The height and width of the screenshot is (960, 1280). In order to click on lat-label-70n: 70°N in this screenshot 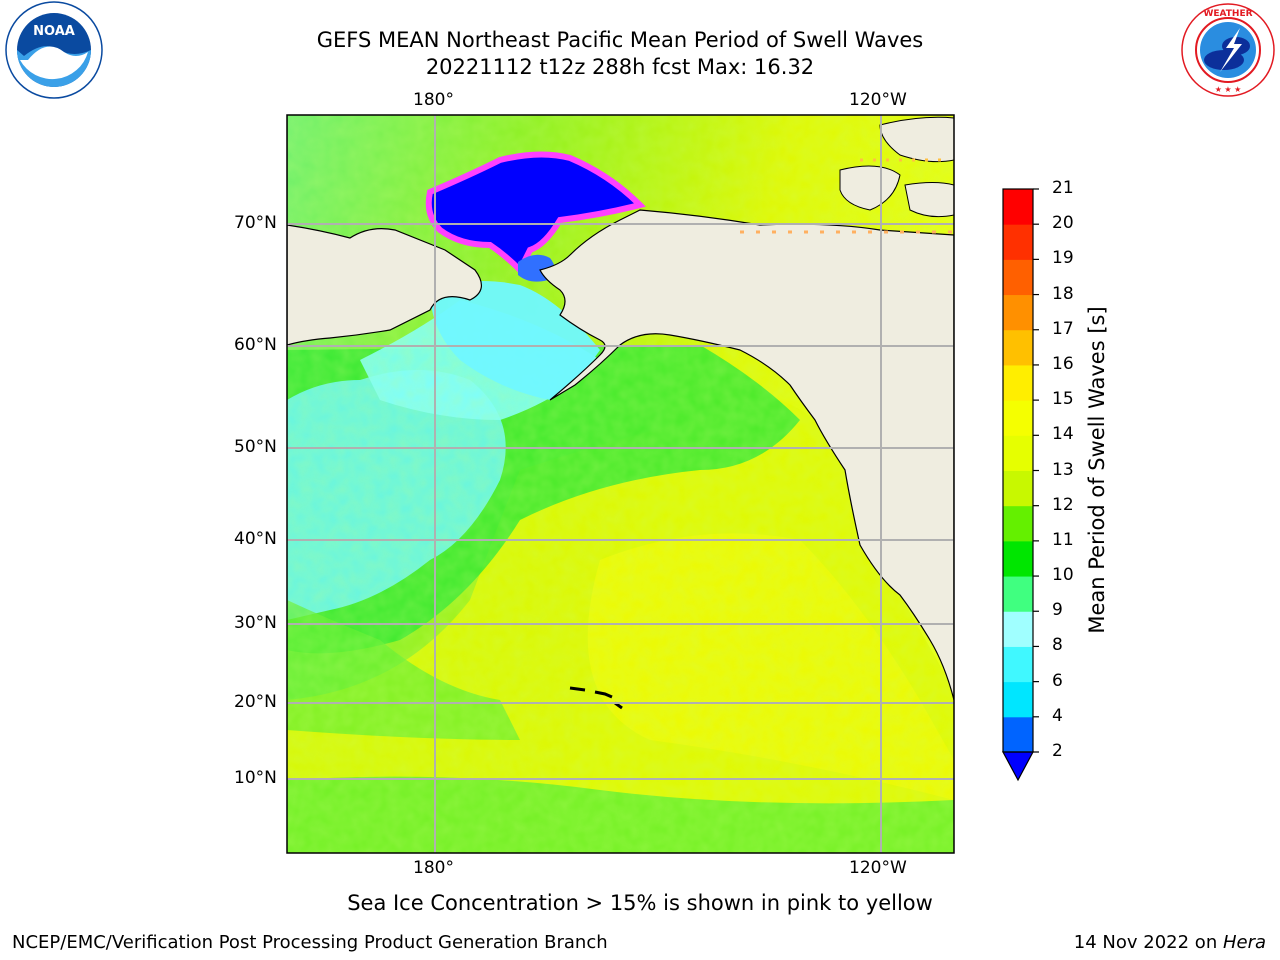, I will do `click(255, 223)`.